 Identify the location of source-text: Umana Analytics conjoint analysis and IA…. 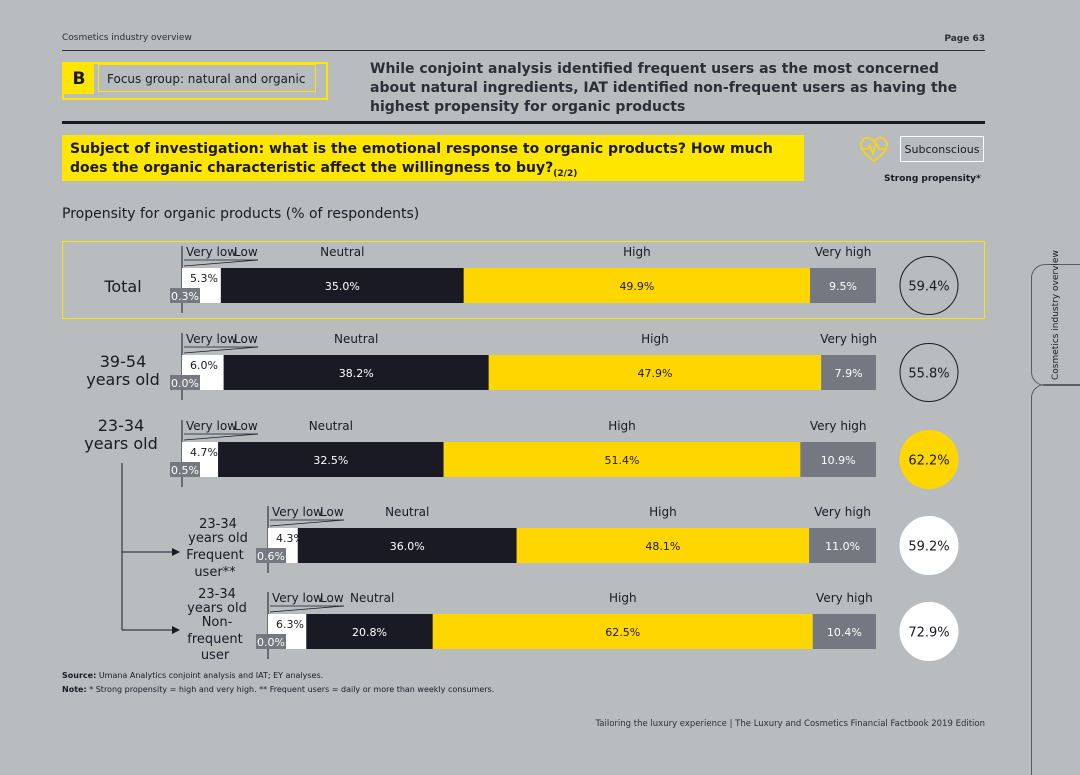
(211, 675).